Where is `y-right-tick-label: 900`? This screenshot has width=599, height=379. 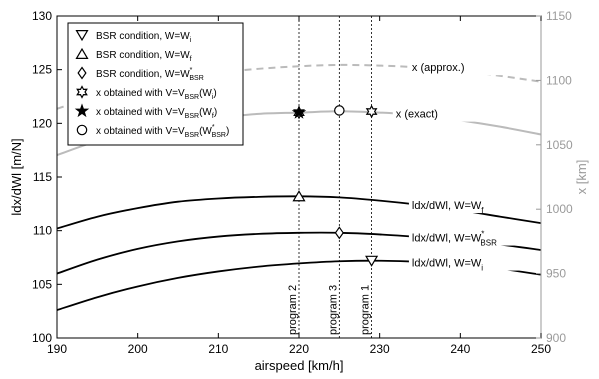 y-right-tick-label: 900 is located at coordinates (556, 338).